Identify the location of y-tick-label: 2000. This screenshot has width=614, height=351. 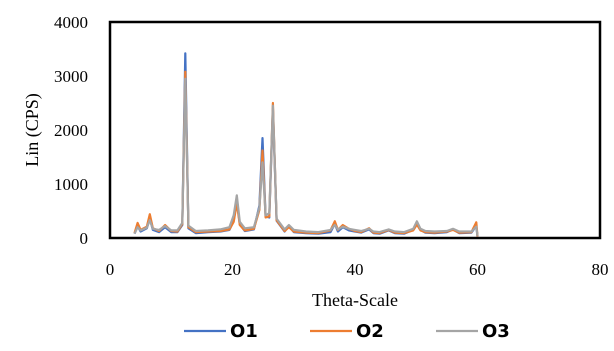
(71, 130).